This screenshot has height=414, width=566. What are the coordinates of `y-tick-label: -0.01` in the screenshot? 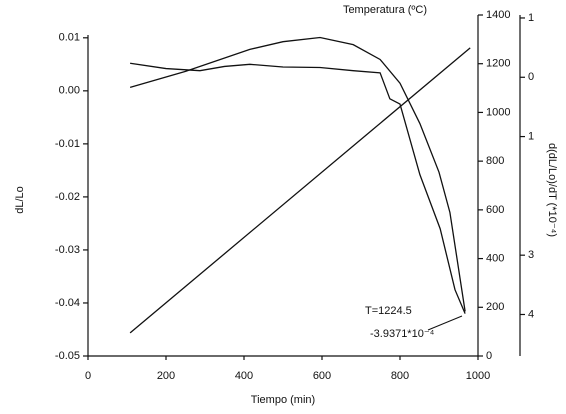 It's located at (67, 144).